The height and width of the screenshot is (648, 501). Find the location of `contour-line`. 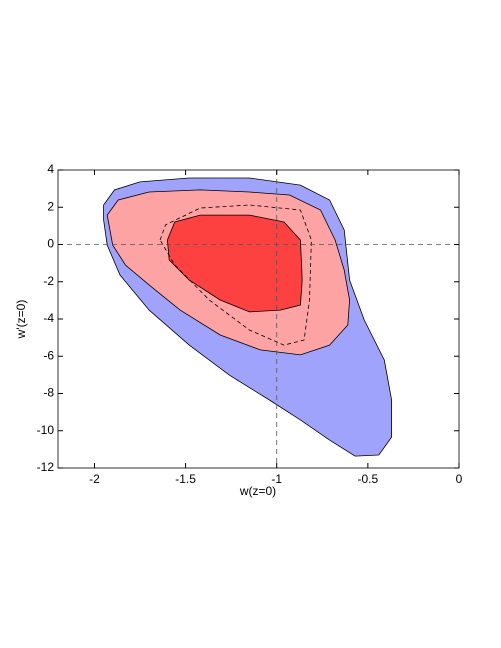

contour-line is located at coordinates (235, 275).